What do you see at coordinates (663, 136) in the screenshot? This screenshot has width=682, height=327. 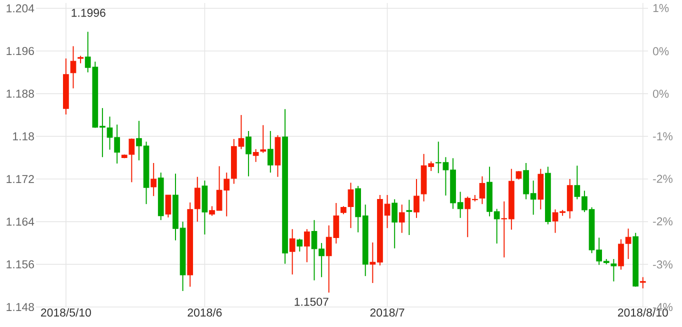 I see `y2-tick-label: -1%` at bounding box center [663, 136].